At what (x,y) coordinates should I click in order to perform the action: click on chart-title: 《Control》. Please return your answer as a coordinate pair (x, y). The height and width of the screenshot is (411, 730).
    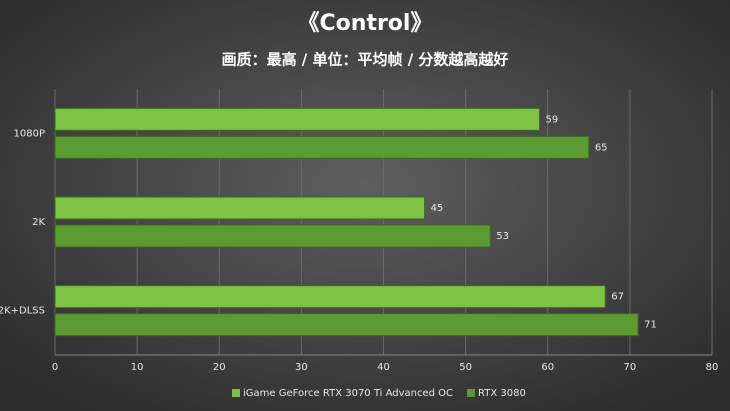
    Looking at the image, I should click on (365, 23).